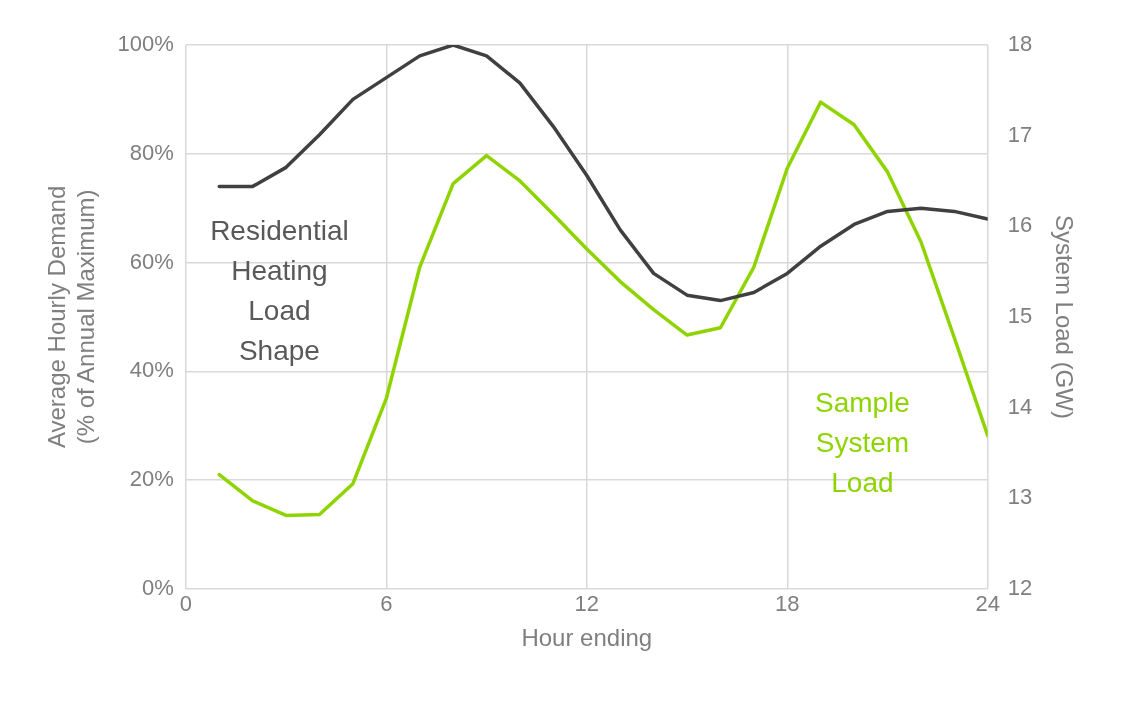 The height and width of the screenshot is (718, 1121). What do you see at coordinates (1020, 134) in the screenshot?
I see `y2-tick-label: 17` at bounding box center [1020, 134].